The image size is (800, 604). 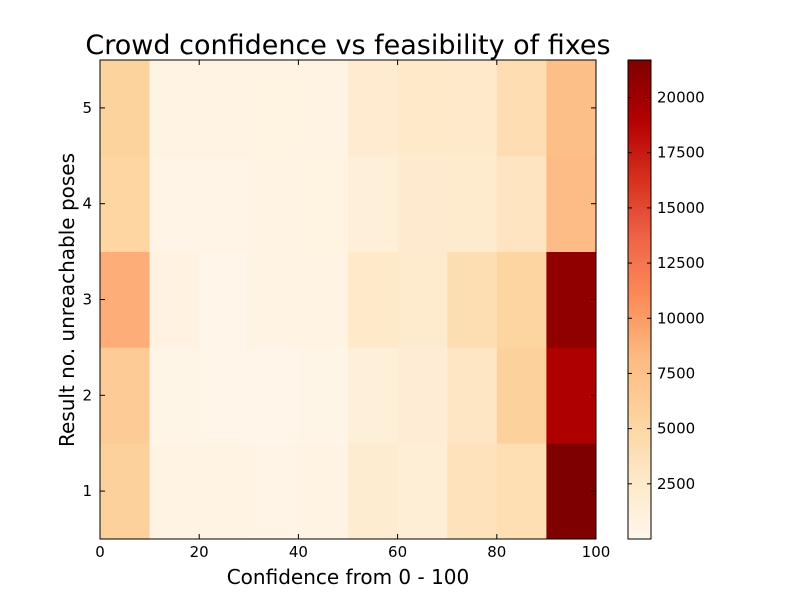 I want to click on chart-title: Crowd confidence vs feasibility of fixes, so click(x=347, y=45).